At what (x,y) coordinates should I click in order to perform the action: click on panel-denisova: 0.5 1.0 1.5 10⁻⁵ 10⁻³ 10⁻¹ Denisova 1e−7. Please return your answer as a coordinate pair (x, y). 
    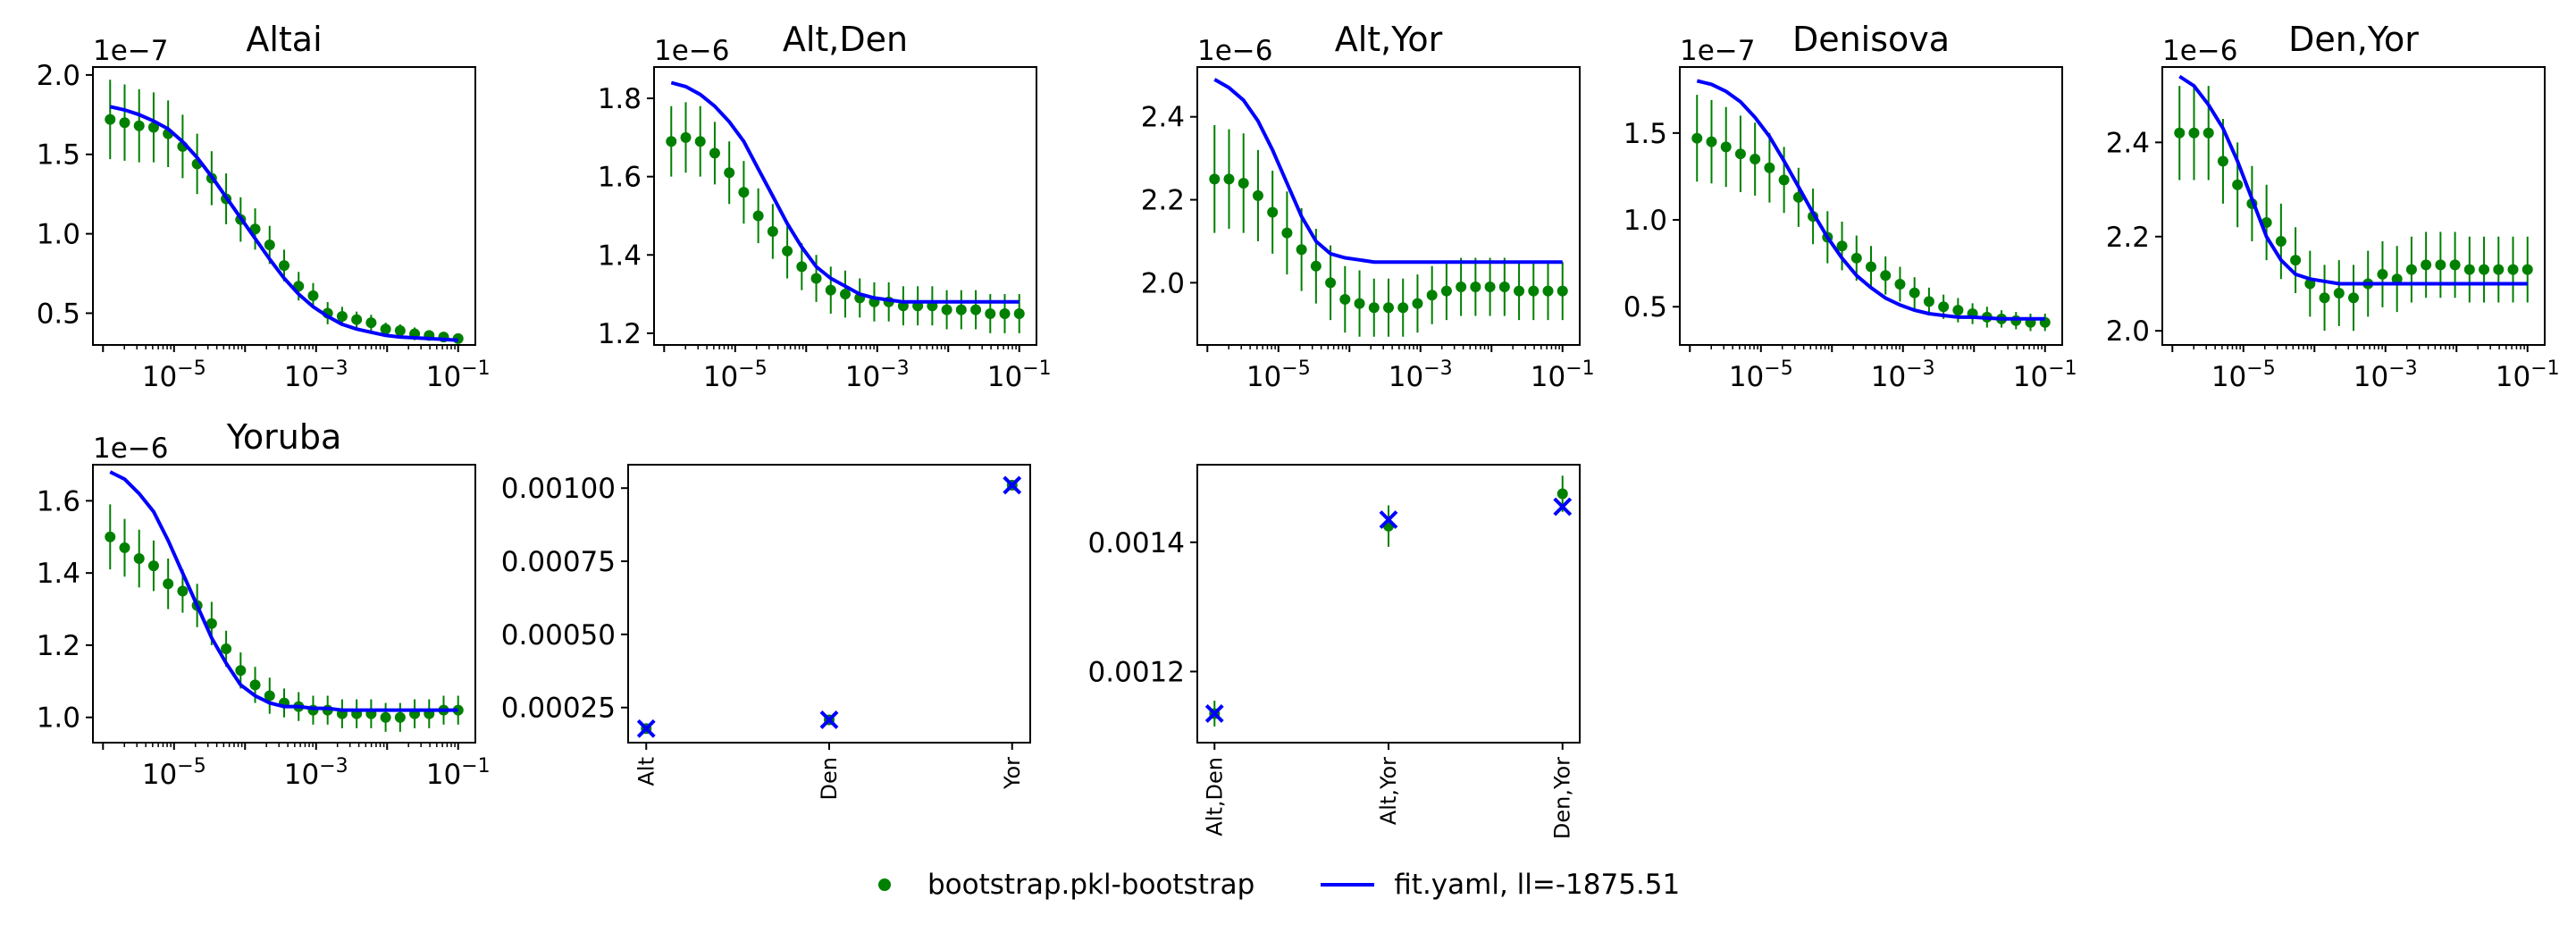
    Looking at the image, I should click on (1850, 206).